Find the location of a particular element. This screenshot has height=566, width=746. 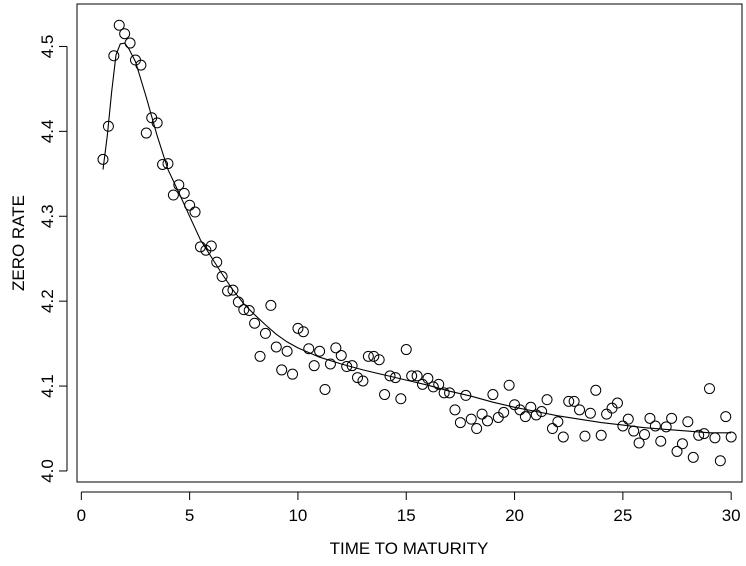

x-tick-label: 25 is located at coordinates (622, 515).